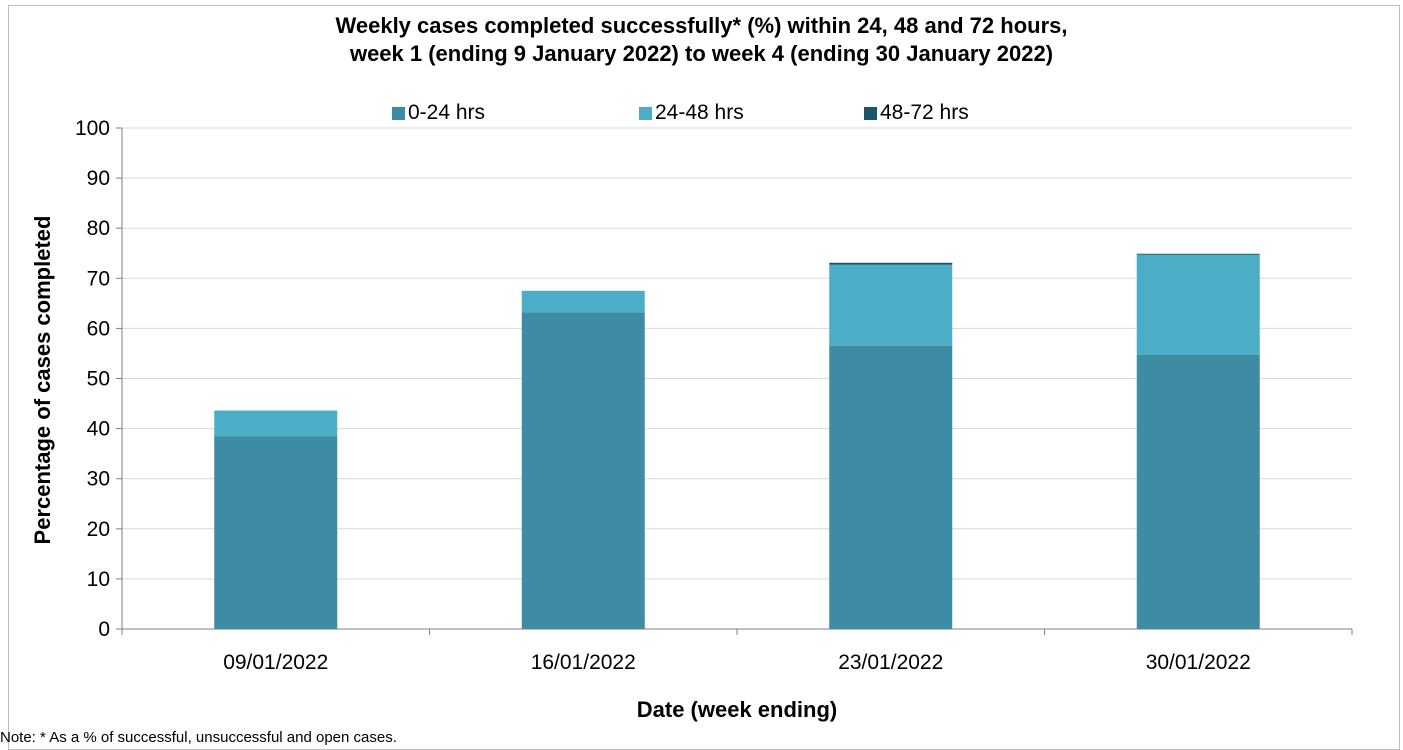 The image size is (1403, 750). I want to click on chart-legend: 0-24 hrs 24-48 hrs 48-72 hrs, so click(701, 113).